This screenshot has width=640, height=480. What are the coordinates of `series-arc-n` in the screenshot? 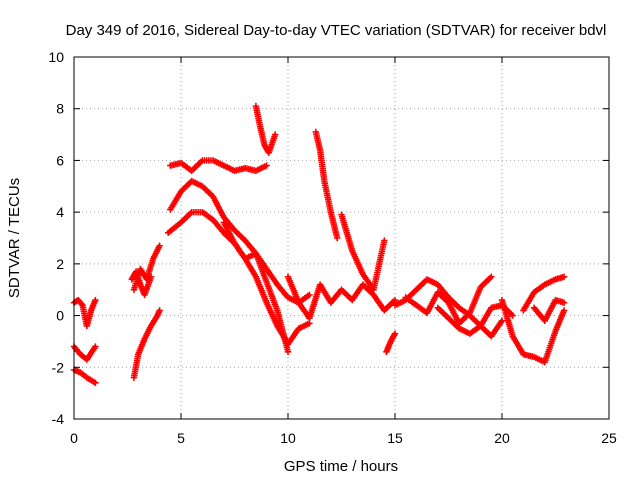 It's located at (341, 297).